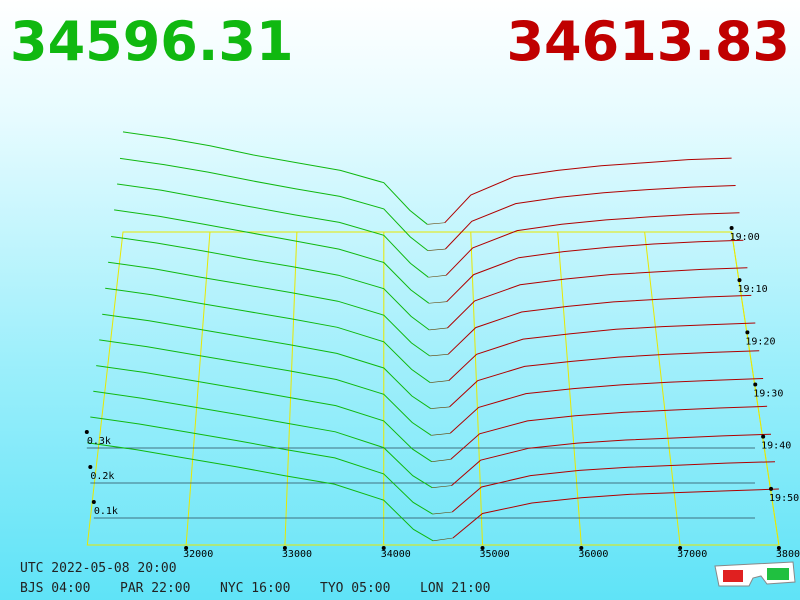 Image resolution: width=800 pixels, height=600 pixels. What do you see at coordinates (98, 568) in the screenshot?
I see `utc-time: UTC 2022-05-08 20:00` at bounding box center [98, 568].